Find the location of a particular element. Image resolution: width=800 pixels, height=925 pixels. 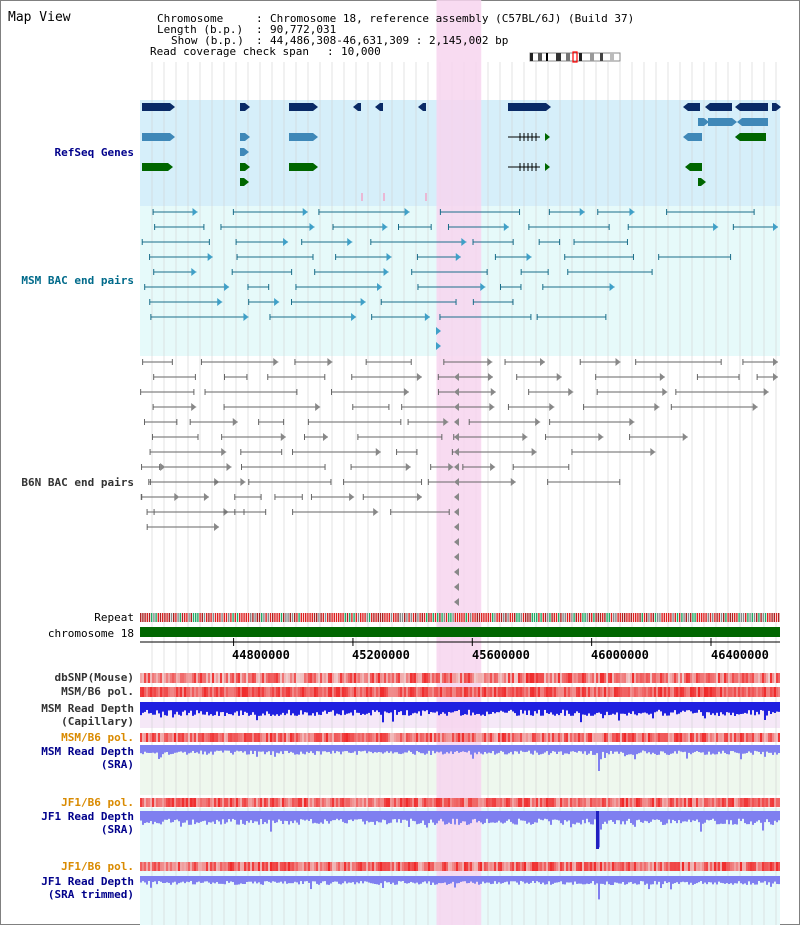

track-label-jf1-depth-sra: JF1 Read Depth is located at coordinates (87, 816).